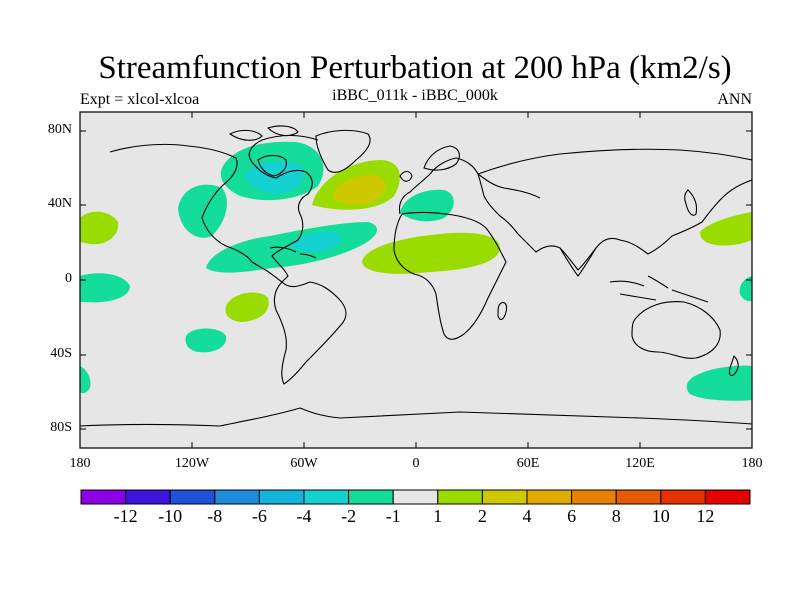  I want to click on central-pacific-high, so click(99, 228).